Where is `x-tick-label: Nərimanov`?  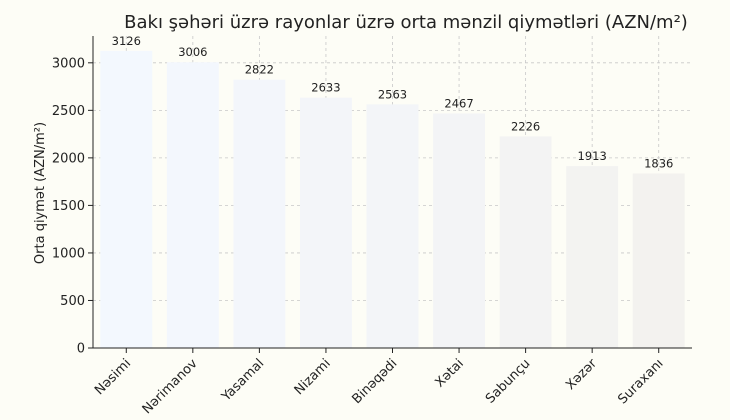 x-tick-label: Nərimanov is located at coordinates (170, 386).